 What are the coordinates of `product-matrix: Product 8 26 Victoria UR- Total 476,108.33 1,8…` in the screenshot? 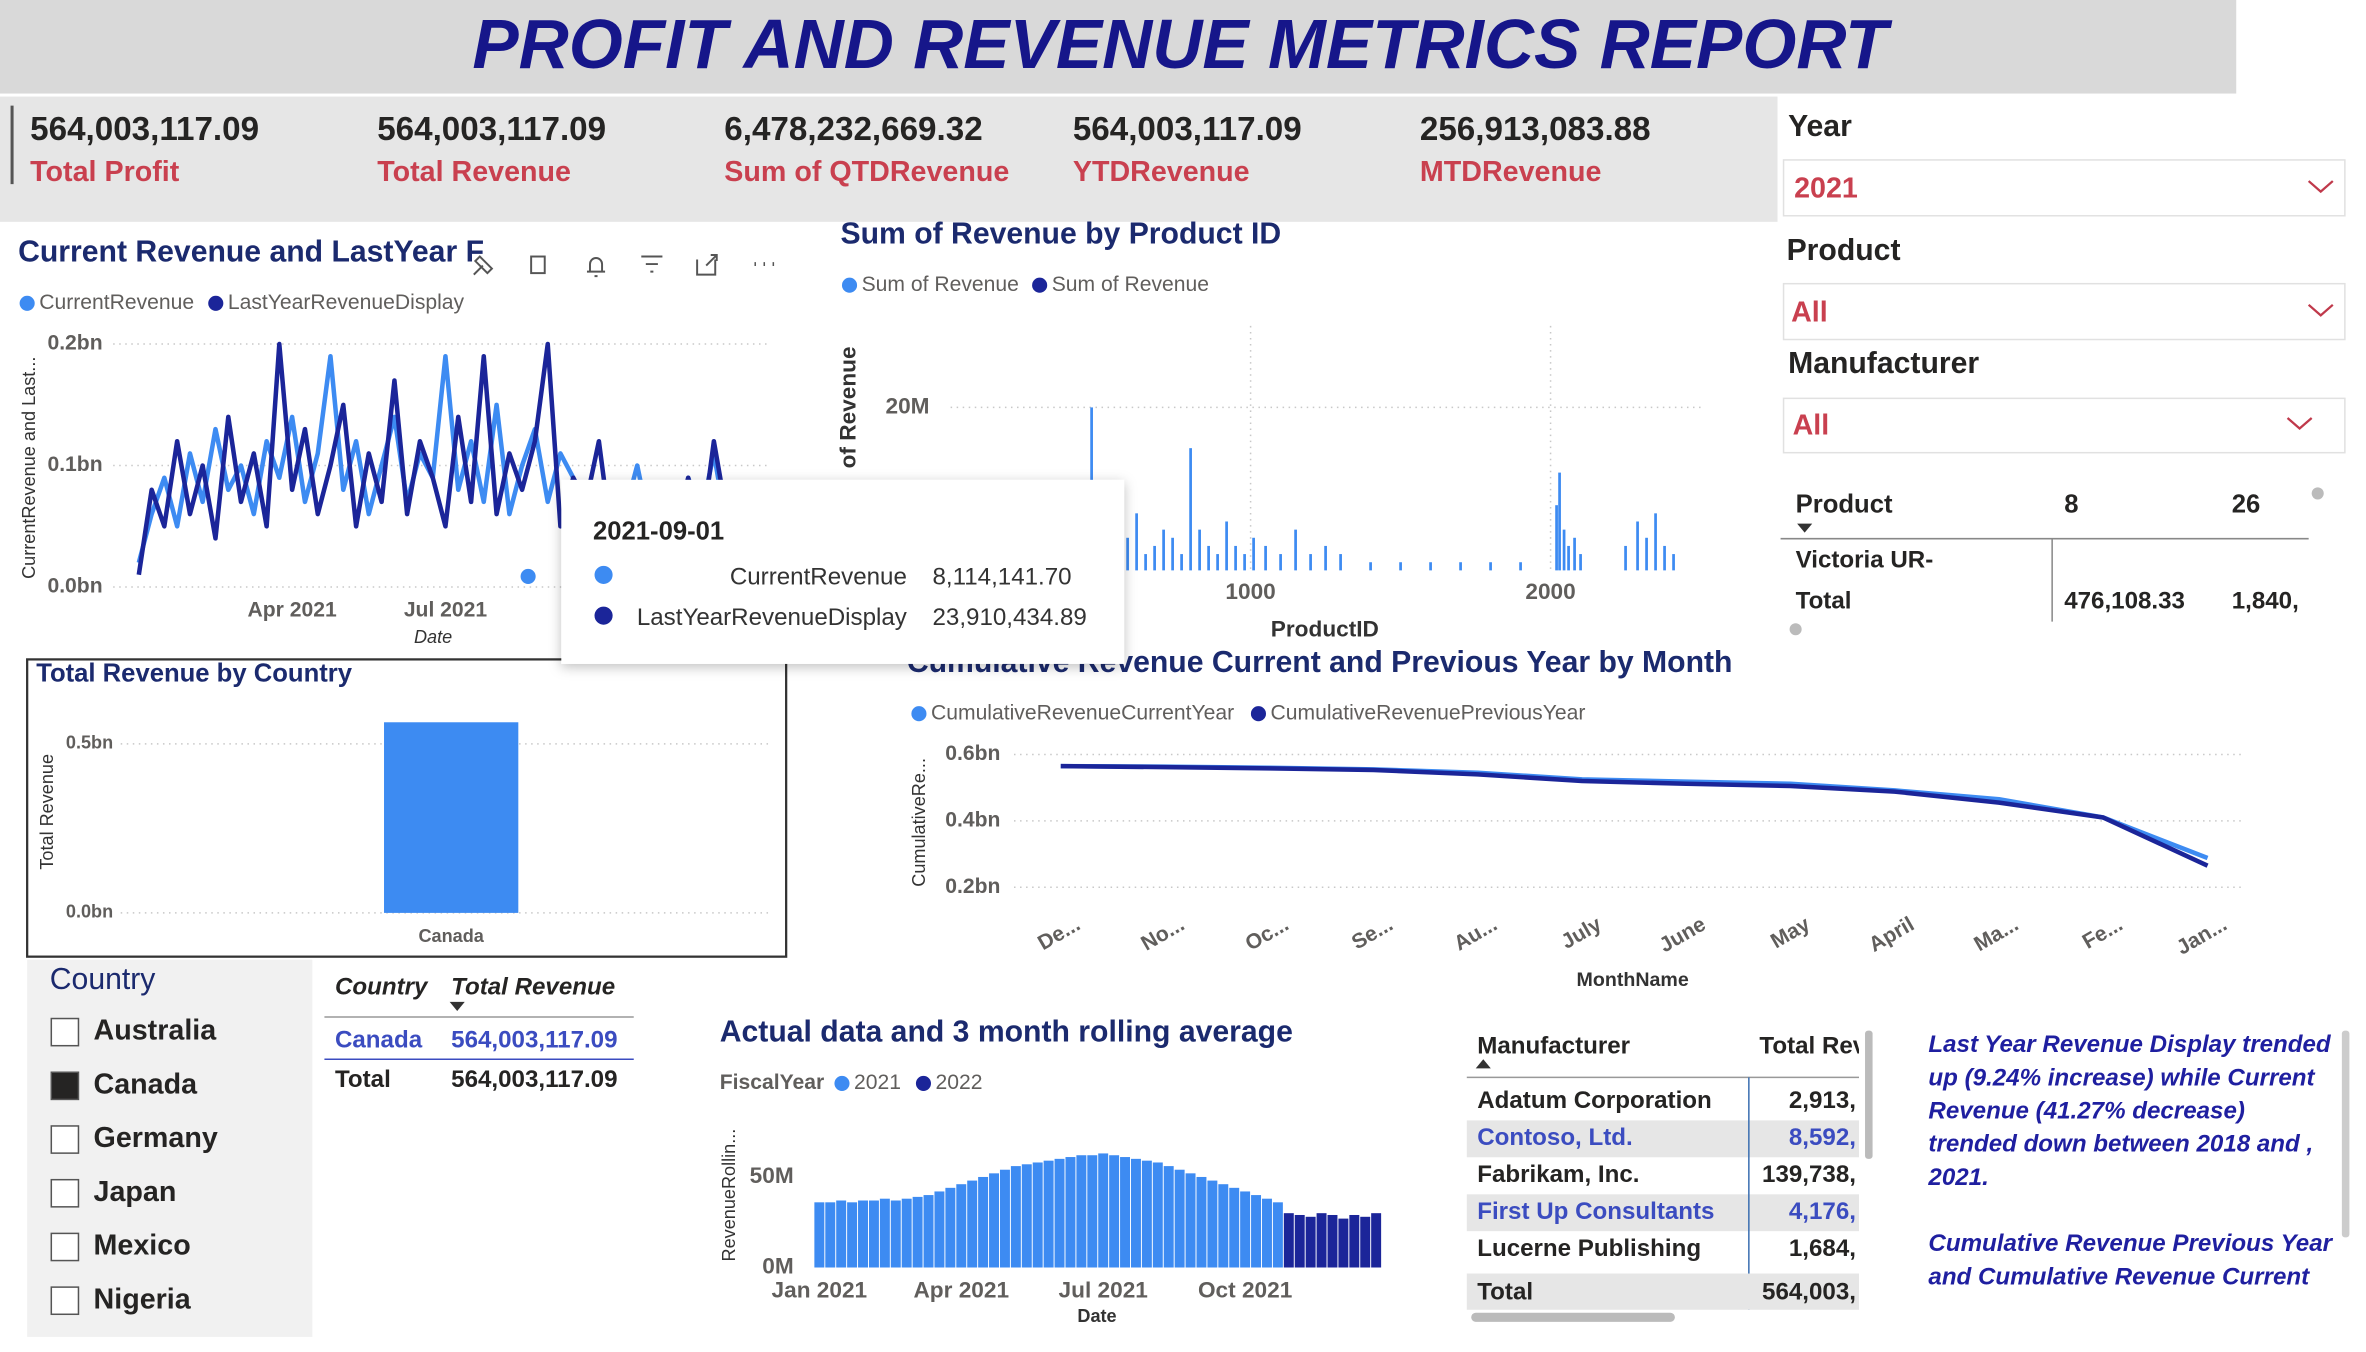 It's located at (2044, 556).